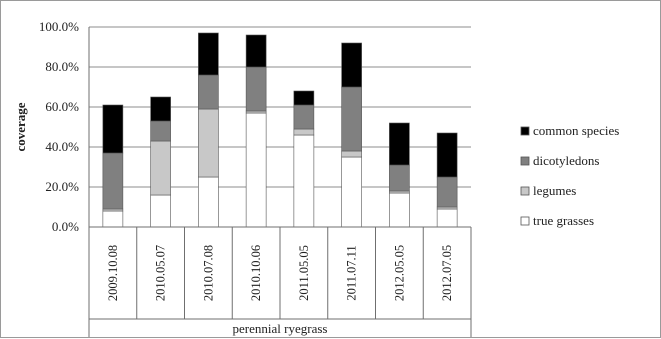  I want to click on y-tick-label: 0.0%, so click(65, 226).